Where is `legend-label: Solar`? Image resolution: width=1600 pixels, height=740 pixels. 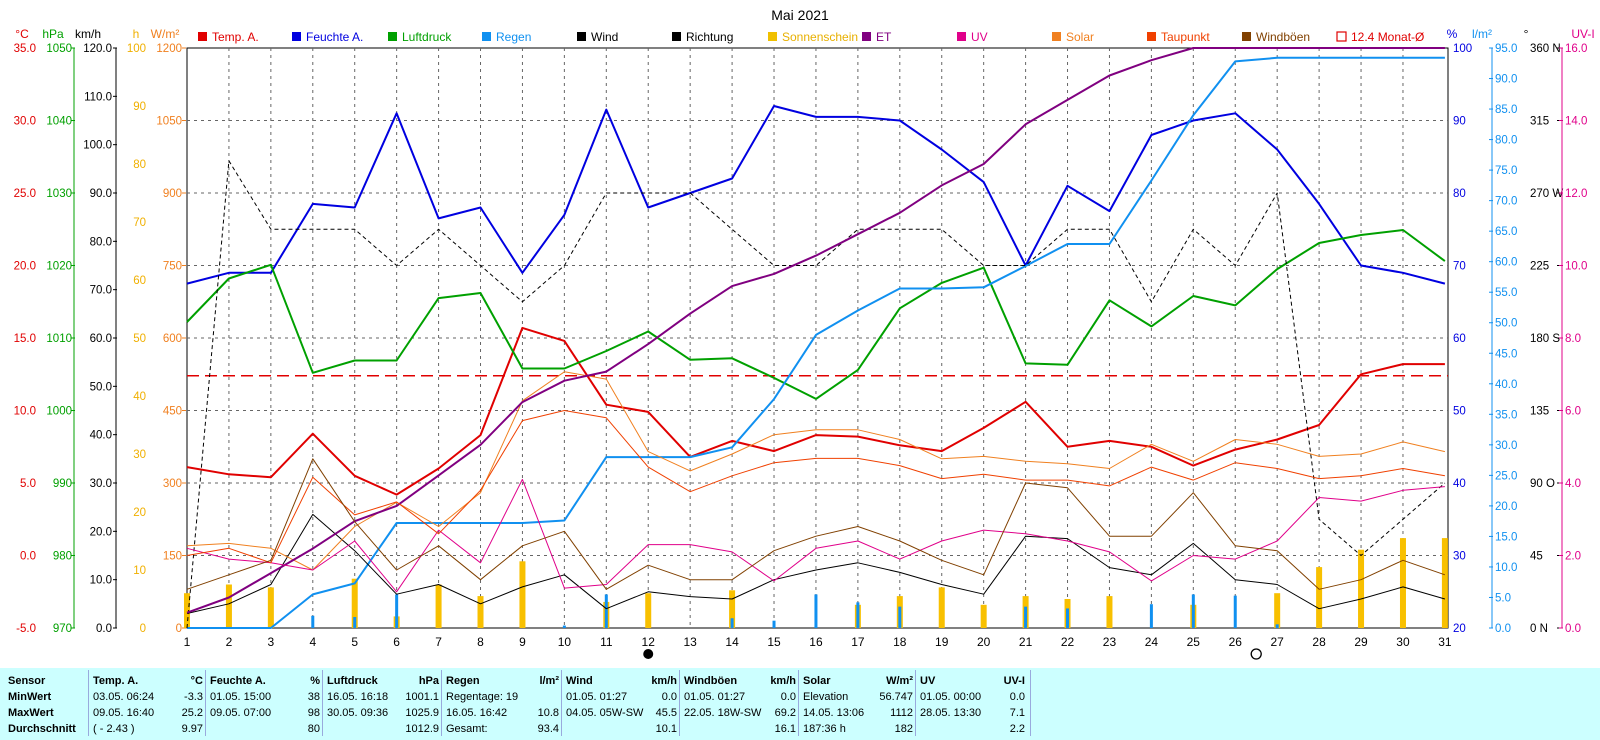
legend-label: Solar is located at coordinates (1080, 37).